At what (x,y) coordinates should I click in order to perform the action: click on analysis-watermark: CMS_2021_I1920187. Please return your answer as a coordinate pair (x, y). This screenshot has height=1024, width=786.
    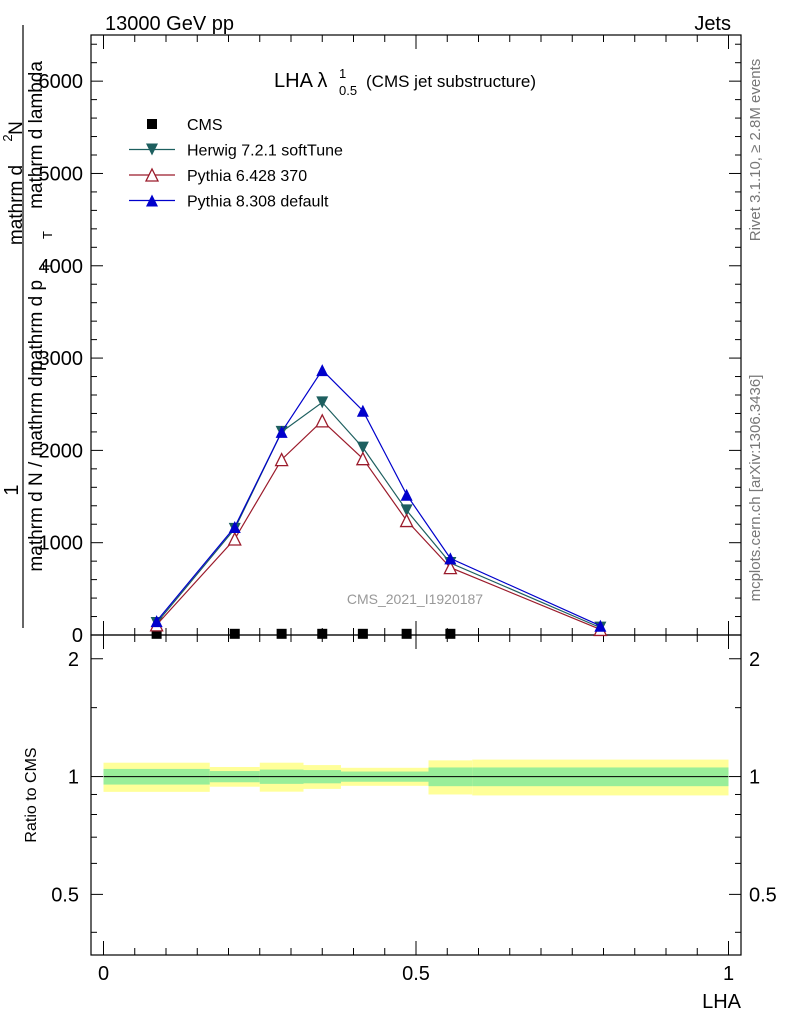
    Looking at the image, I should click on (415, 599).